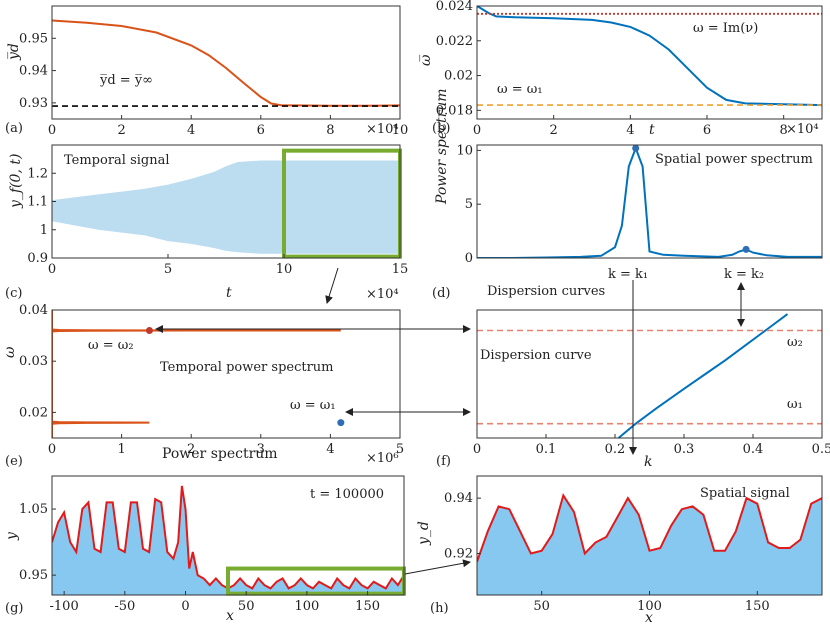  I want to click on panel-label-e: (e), so click(14, 461).